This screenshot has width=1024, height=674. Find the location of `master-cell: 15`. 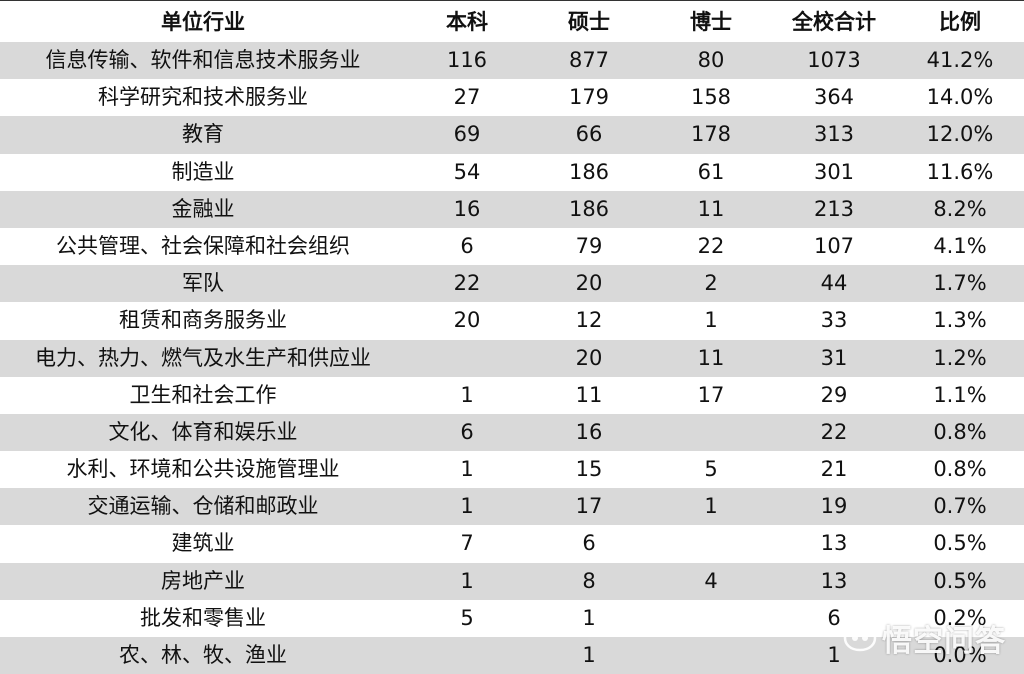

master-cell: 15 is located at coordinates (589, 469).